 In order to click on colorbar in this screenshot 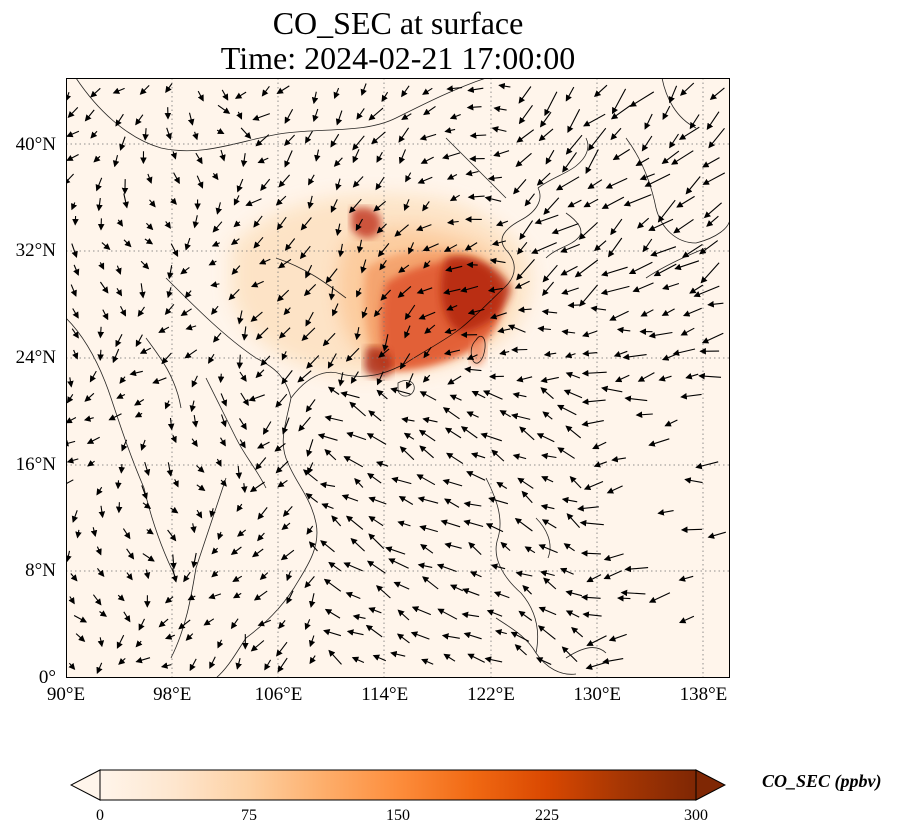, I will do `click(398, 785)`.